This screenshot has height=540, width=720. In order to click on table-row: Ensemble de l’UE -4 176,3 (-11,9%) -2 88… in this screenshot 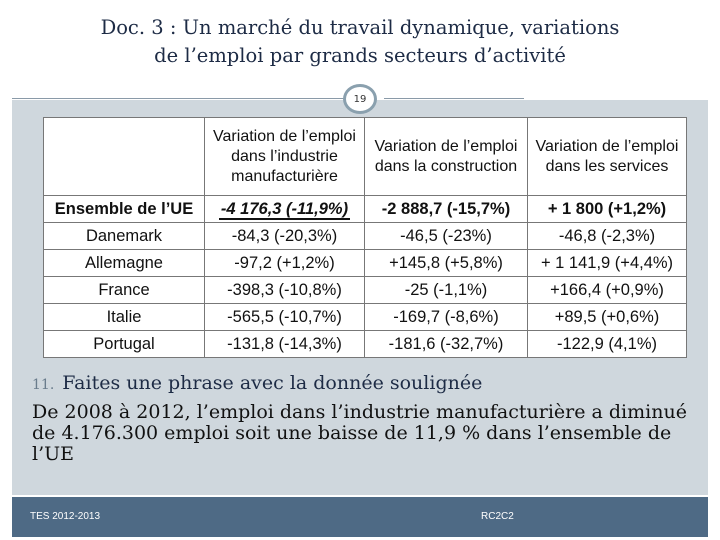, I will do `click(365, 209)`.